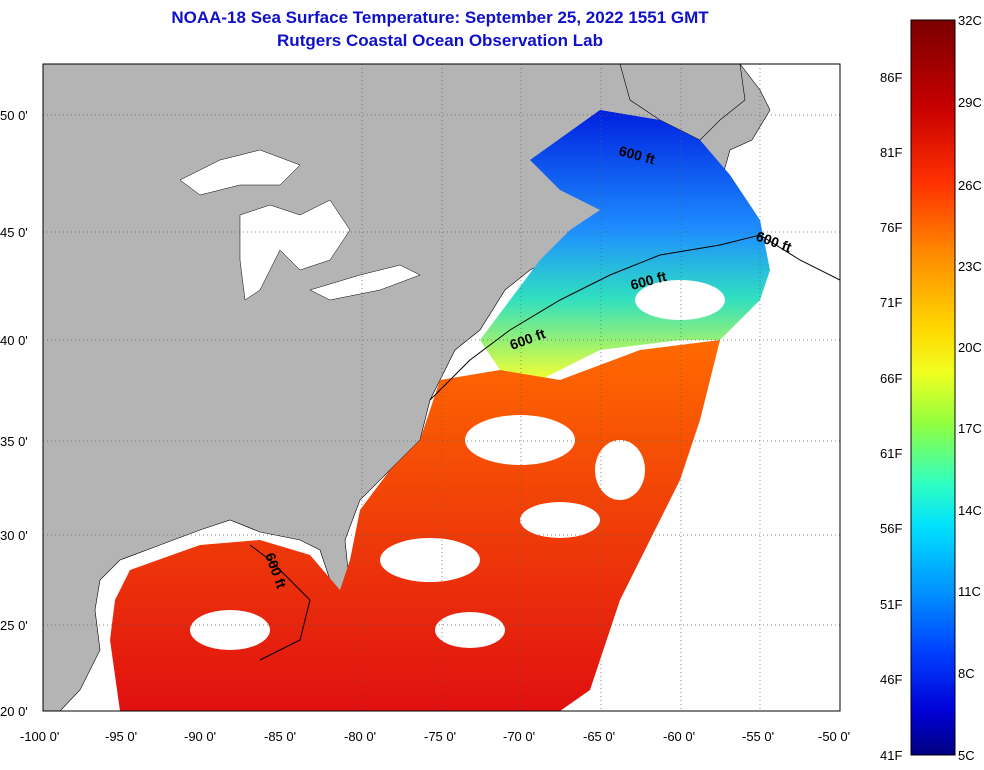 Image resolution: width=984 pixels, height=770 pixels. I want to click on colorbar-celsius-label: 14C, so click(970, 510).